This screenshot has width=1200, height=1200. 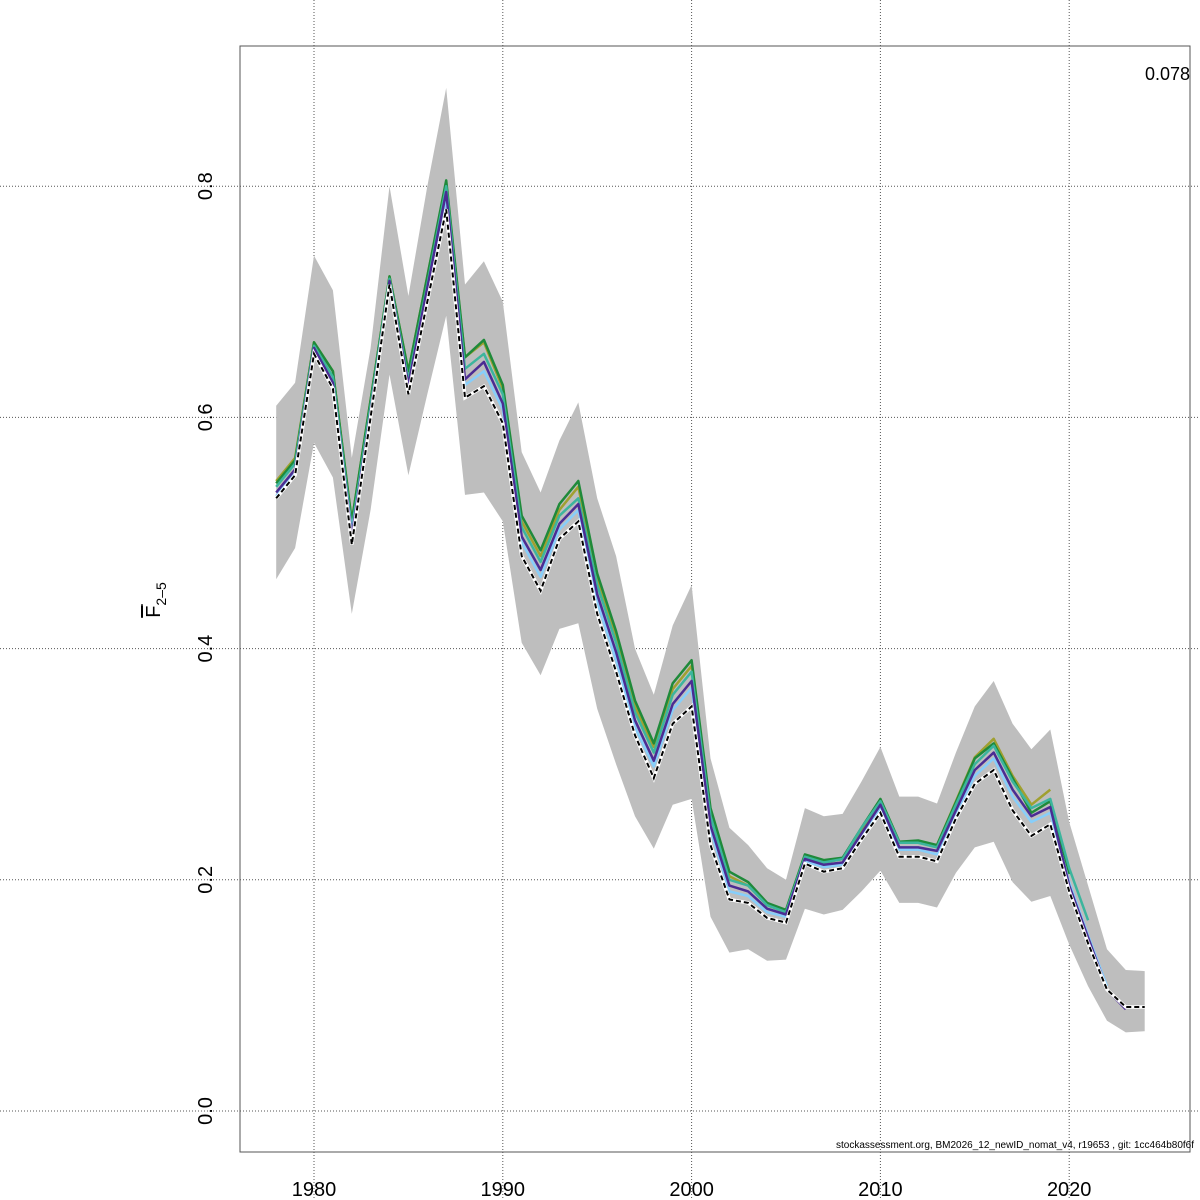 I want to click on y-axis: 0.0 0.2 0.4 0.6 0.8, so click(x=206, y=648).